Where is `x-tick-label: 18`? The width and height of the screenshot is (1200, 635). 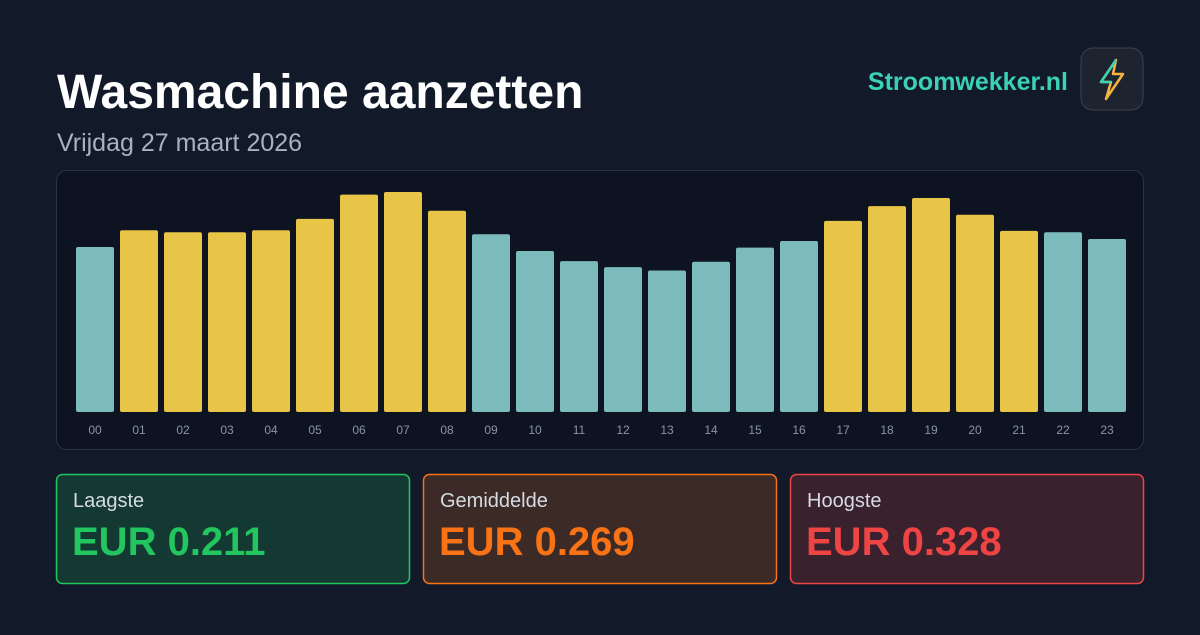 x-tick-label: 18 is located at coordinates (887, 430).